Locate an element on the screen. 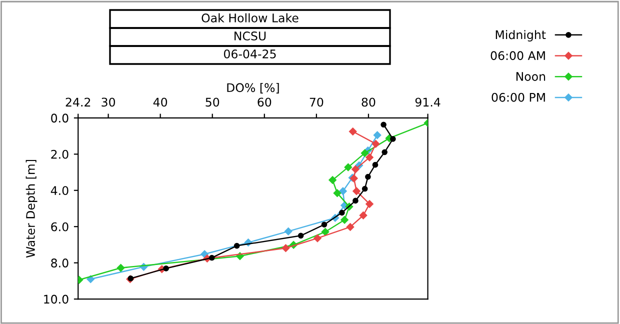  chart-title: Oak Hollow Lake is located at coordinates (250, 17).